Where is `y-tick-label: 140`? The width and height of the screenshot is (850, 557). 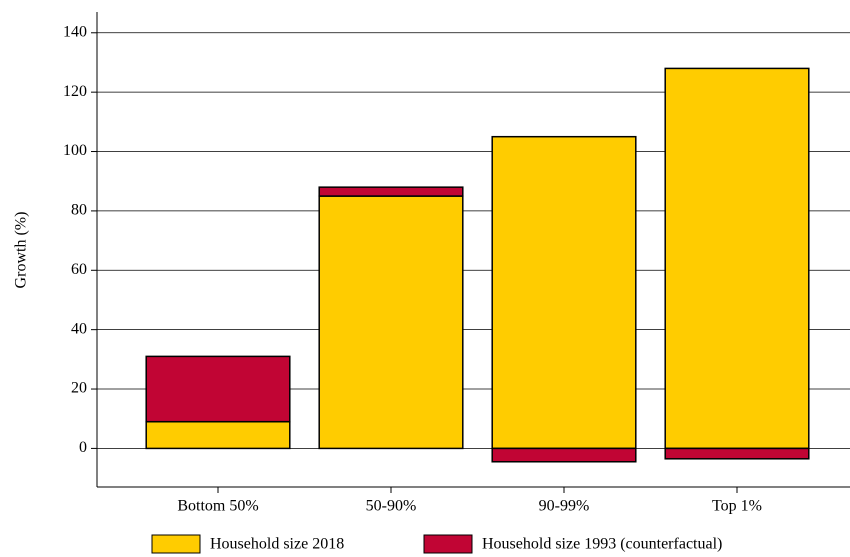
y-tick-label: 140 is located at coordinates (75, 31).